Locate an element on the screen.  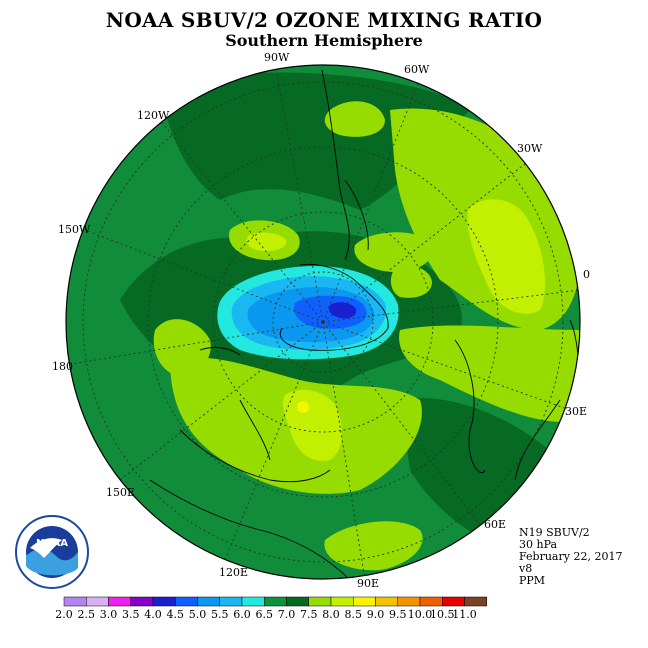
colorbar-tick-label: 6.0 is located at coordinates (242, 614).